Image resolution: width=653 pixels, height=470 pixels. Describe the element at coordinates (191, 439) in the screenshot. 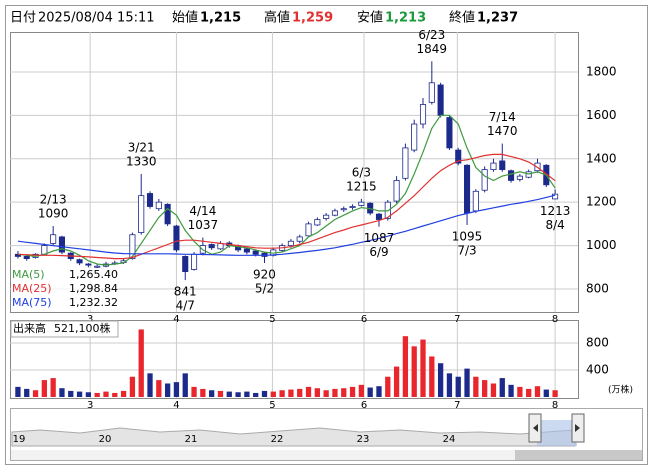

I see `navigator-label: 21` at that location.